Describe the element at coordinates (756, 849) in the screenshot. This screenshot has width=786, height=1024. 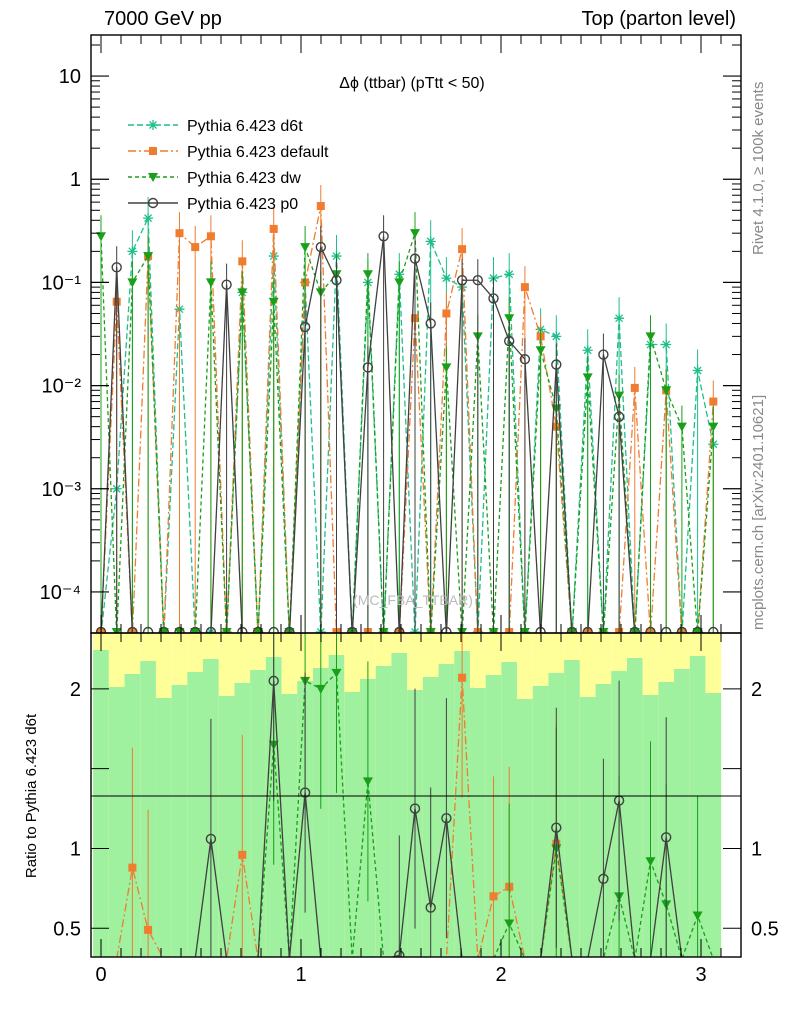
I see `ratio-tick-label-right: 1` at that location.